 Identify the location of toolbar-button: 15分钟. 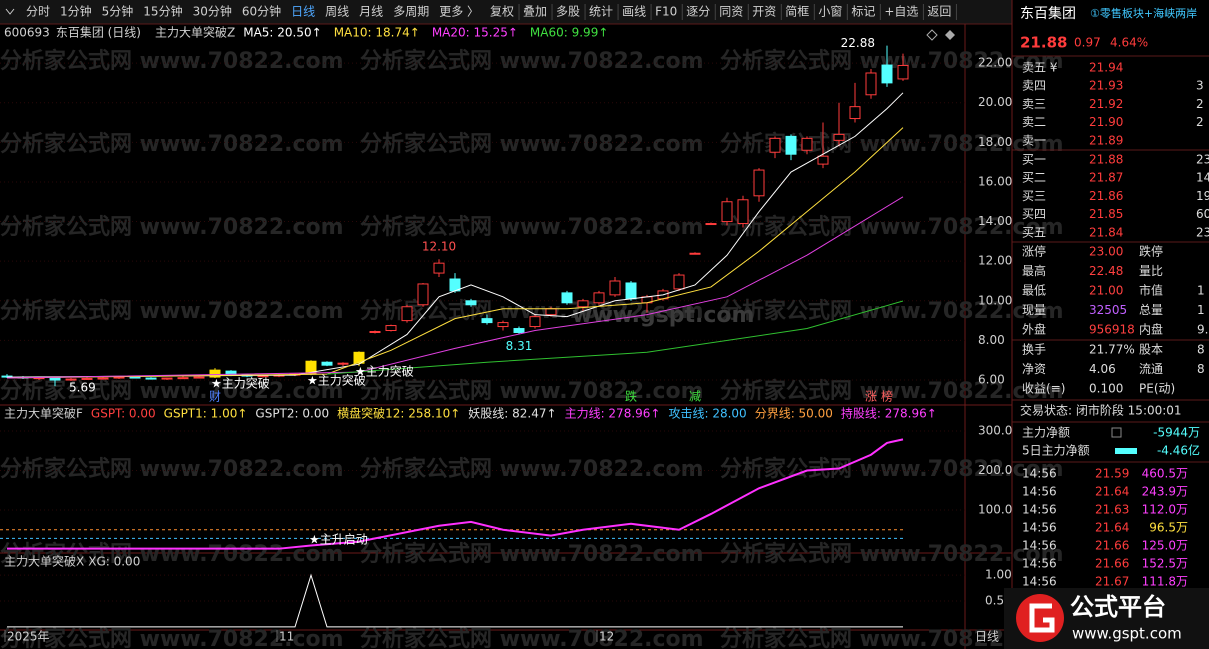
(162, 11).